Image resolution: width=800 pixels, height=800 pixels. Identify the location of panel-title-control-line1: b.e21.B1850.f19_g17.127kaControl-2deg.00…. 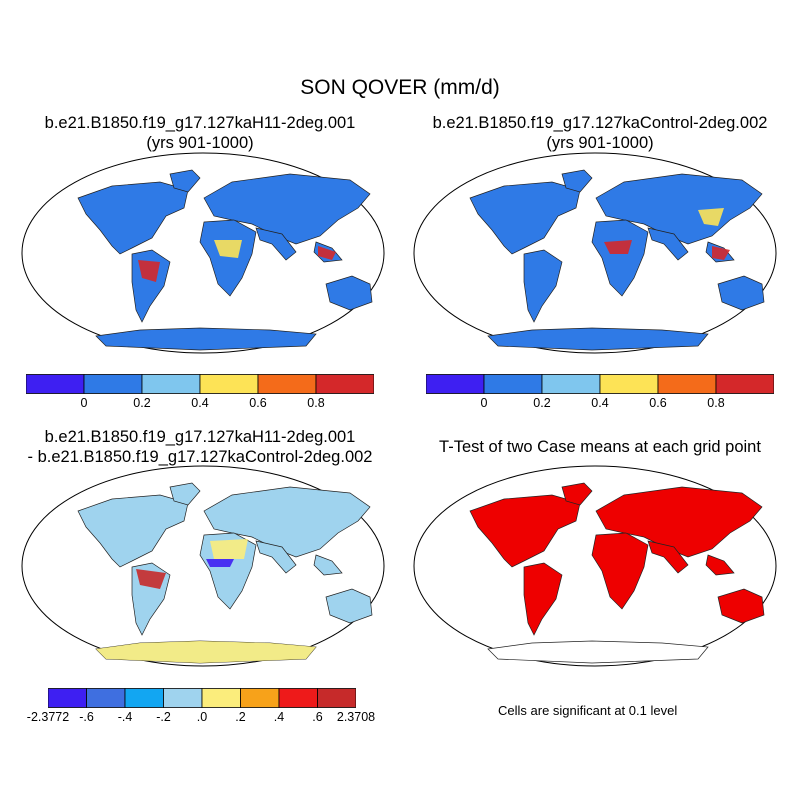
(600, 123).